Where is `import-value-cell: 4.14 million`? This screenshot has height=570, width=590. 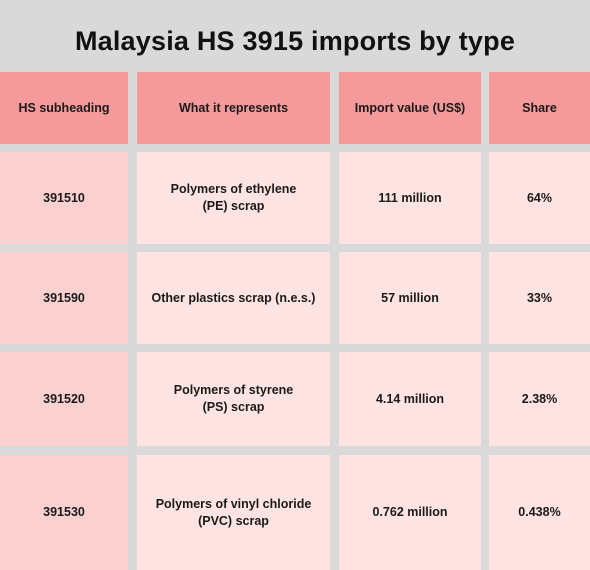 import-value-cell: 4.14 million is located at coordinates (410, 399).